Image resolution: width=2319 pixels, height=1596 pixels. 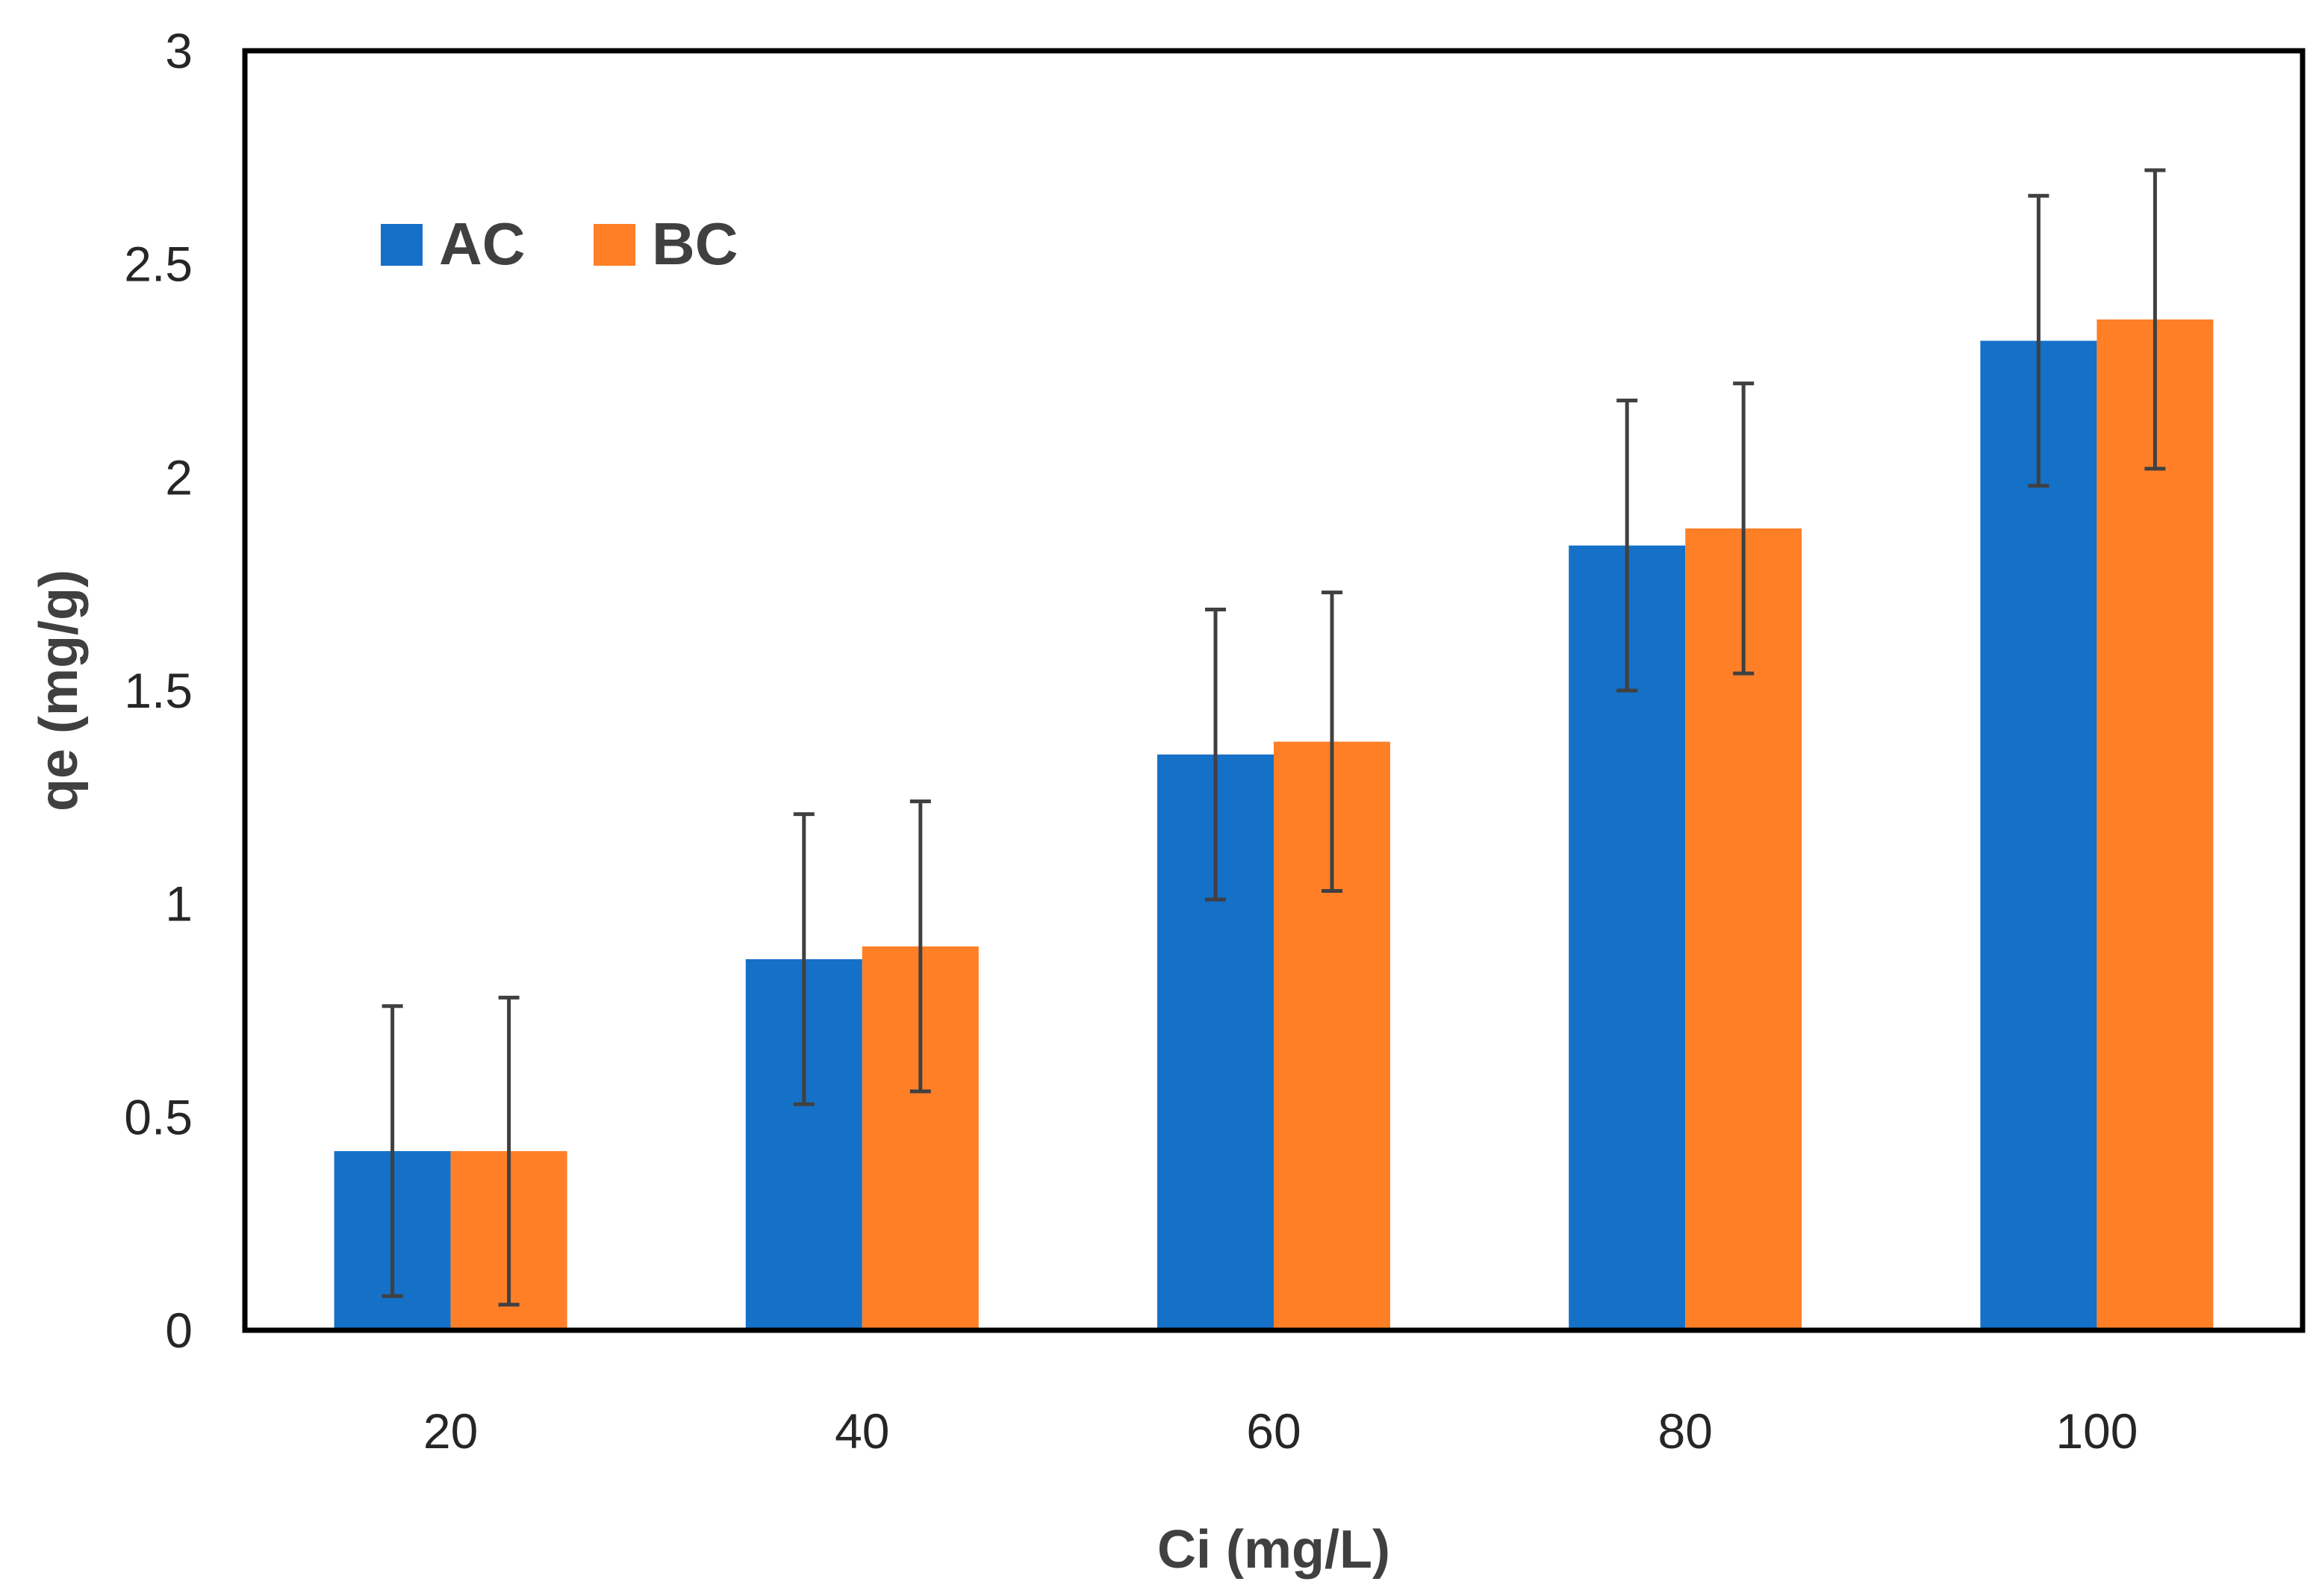 I want to click on x-tick-label: 20, so click(x=450, y=1431).